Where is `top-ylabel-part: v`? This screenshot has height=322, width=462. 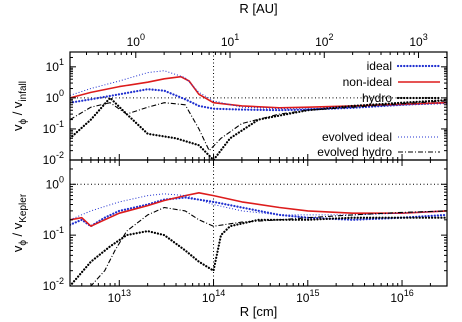
top-ylabel-part: v is located at coordinates (17, 127).